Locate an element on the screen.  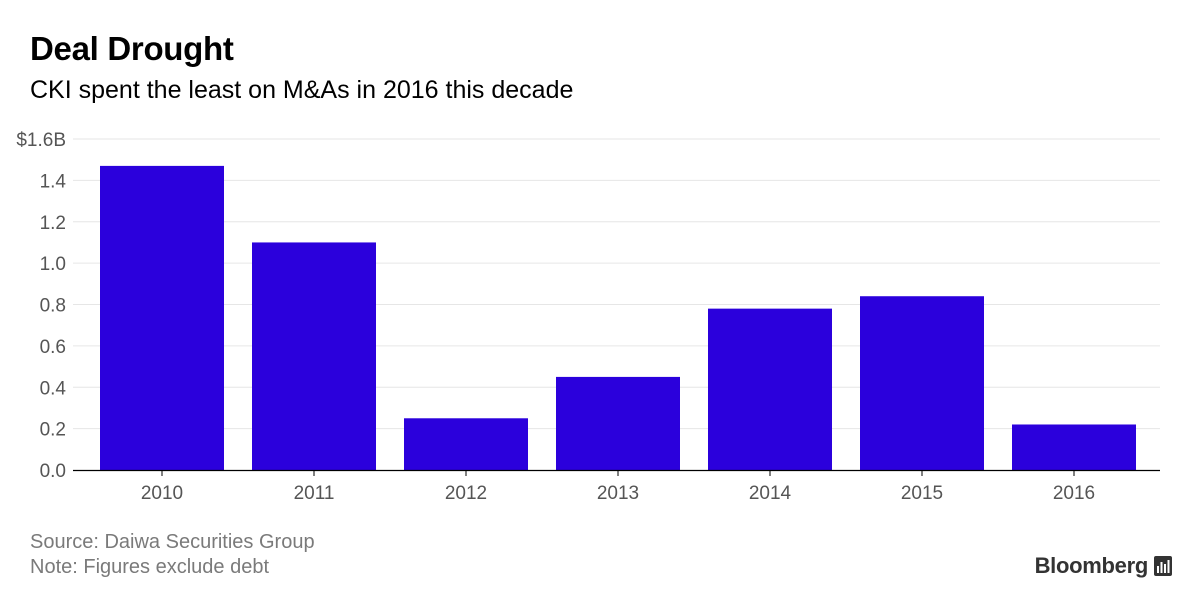
x-tick-label: 2013 is located at coordinates (618, 493).